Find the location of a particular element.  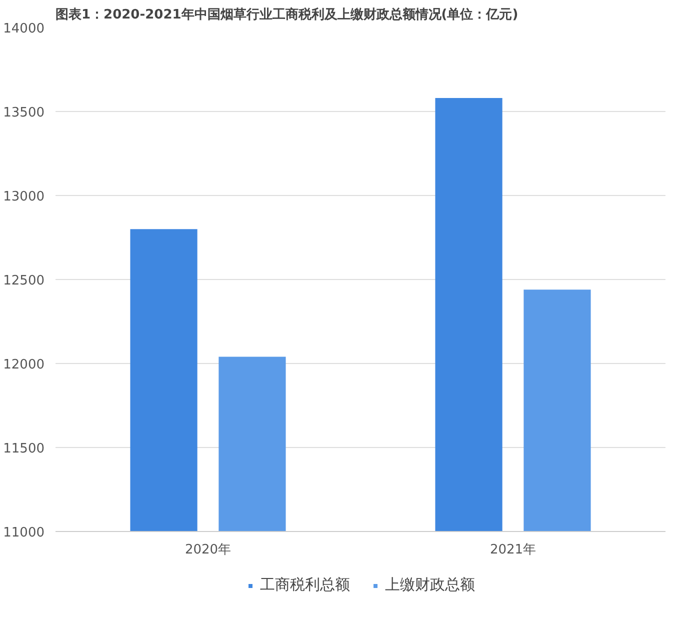

y-tick-label: 12000 is located at coordinates (24, 365).